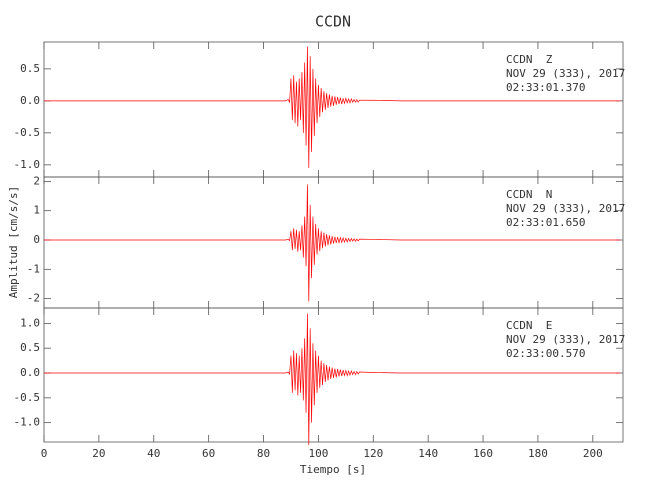 The width and height of the screenshot is (650, 500). Describe the element at coordinates (30, 322) in the screenshot. I see `y-tick-label: 1.0` at that location.